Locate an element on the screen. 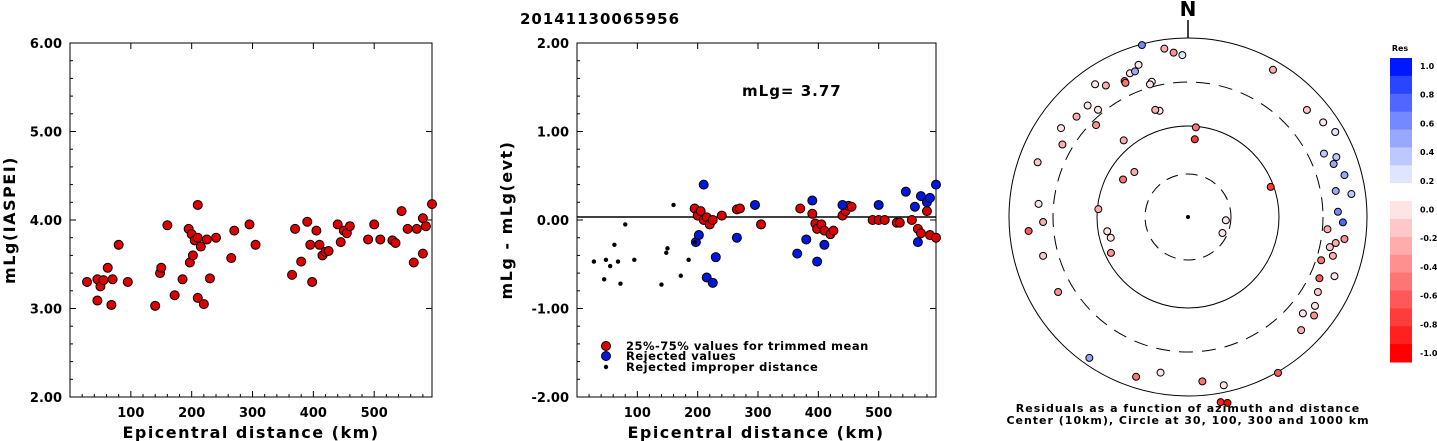 The height and width of the screenshot is (441, 1437). chart-2-ylabel: mLg - mLg(evt) is located at coordinates (506, 220).